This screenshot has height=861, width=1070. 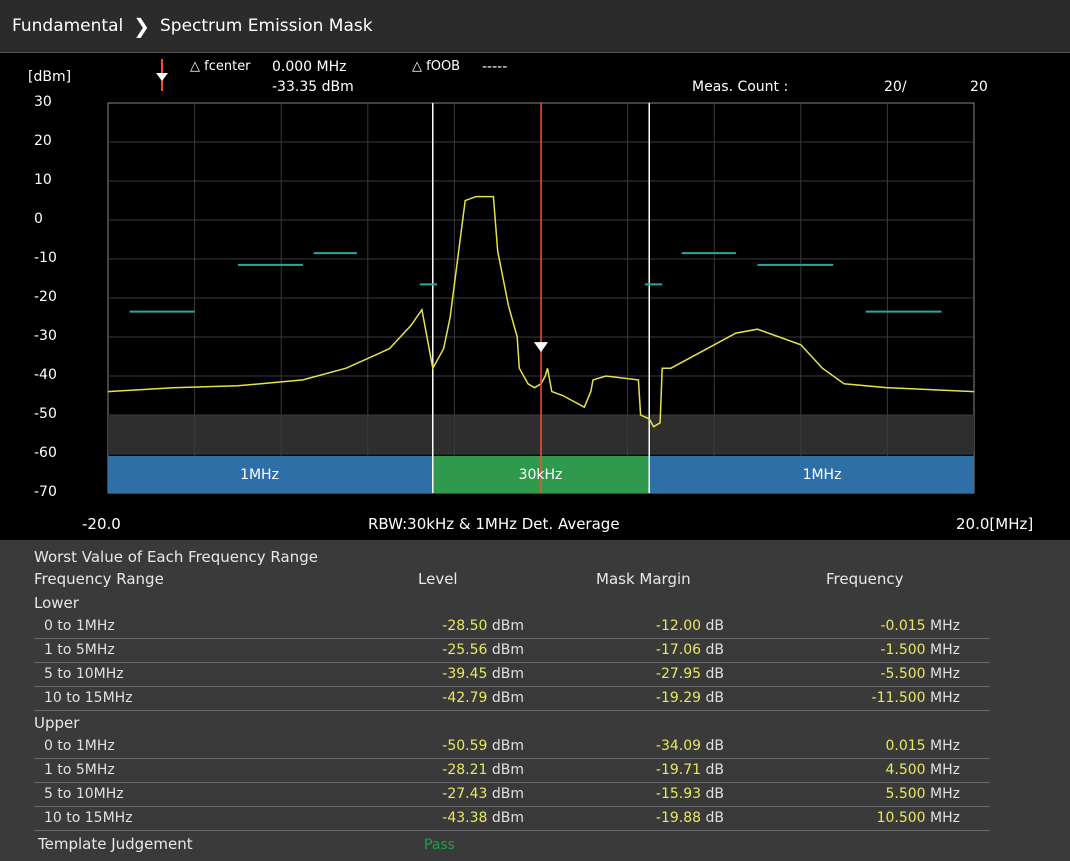 What do you see at coordinates (429, 794) in the screenshot?
I see `level-cell: -27.43 dBm` at bounding box center [429, 794].